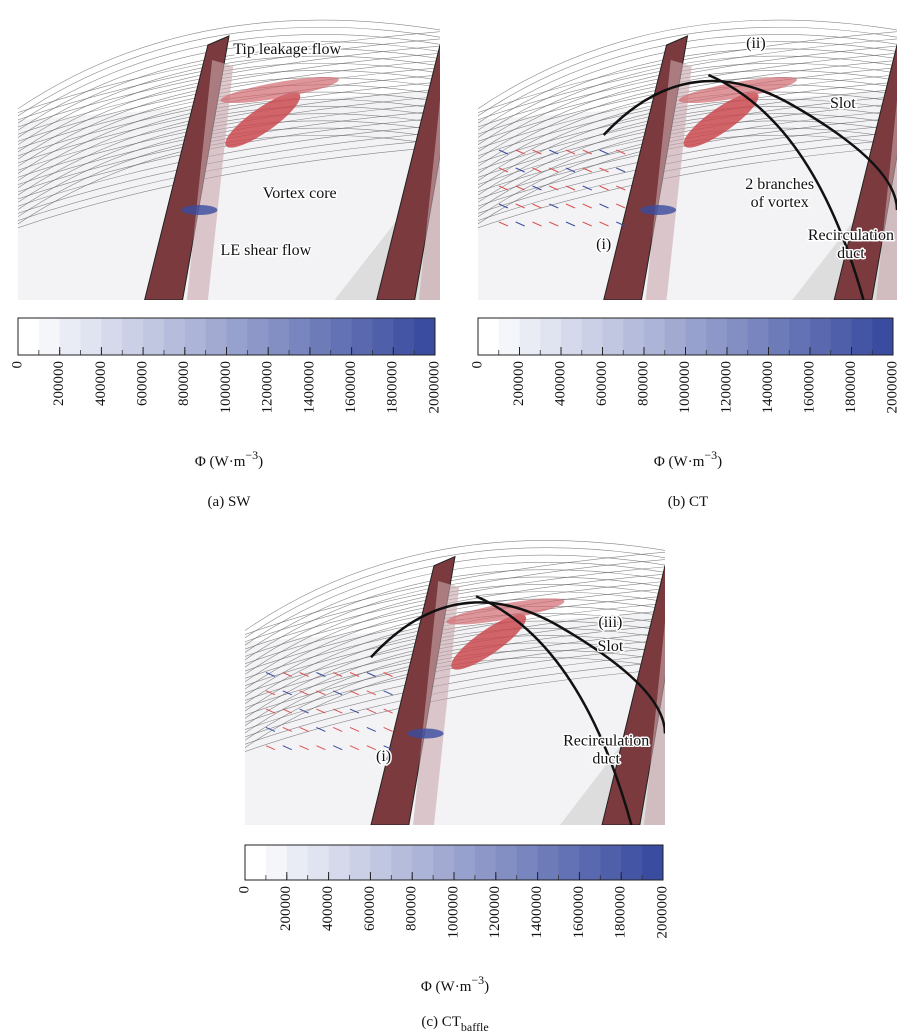 The width and height of the screenshot is (897, 1034). Describe the element at coordinates (560, 383) in the screenshot. I see `colorbar-tick-label: 400000` at that location.